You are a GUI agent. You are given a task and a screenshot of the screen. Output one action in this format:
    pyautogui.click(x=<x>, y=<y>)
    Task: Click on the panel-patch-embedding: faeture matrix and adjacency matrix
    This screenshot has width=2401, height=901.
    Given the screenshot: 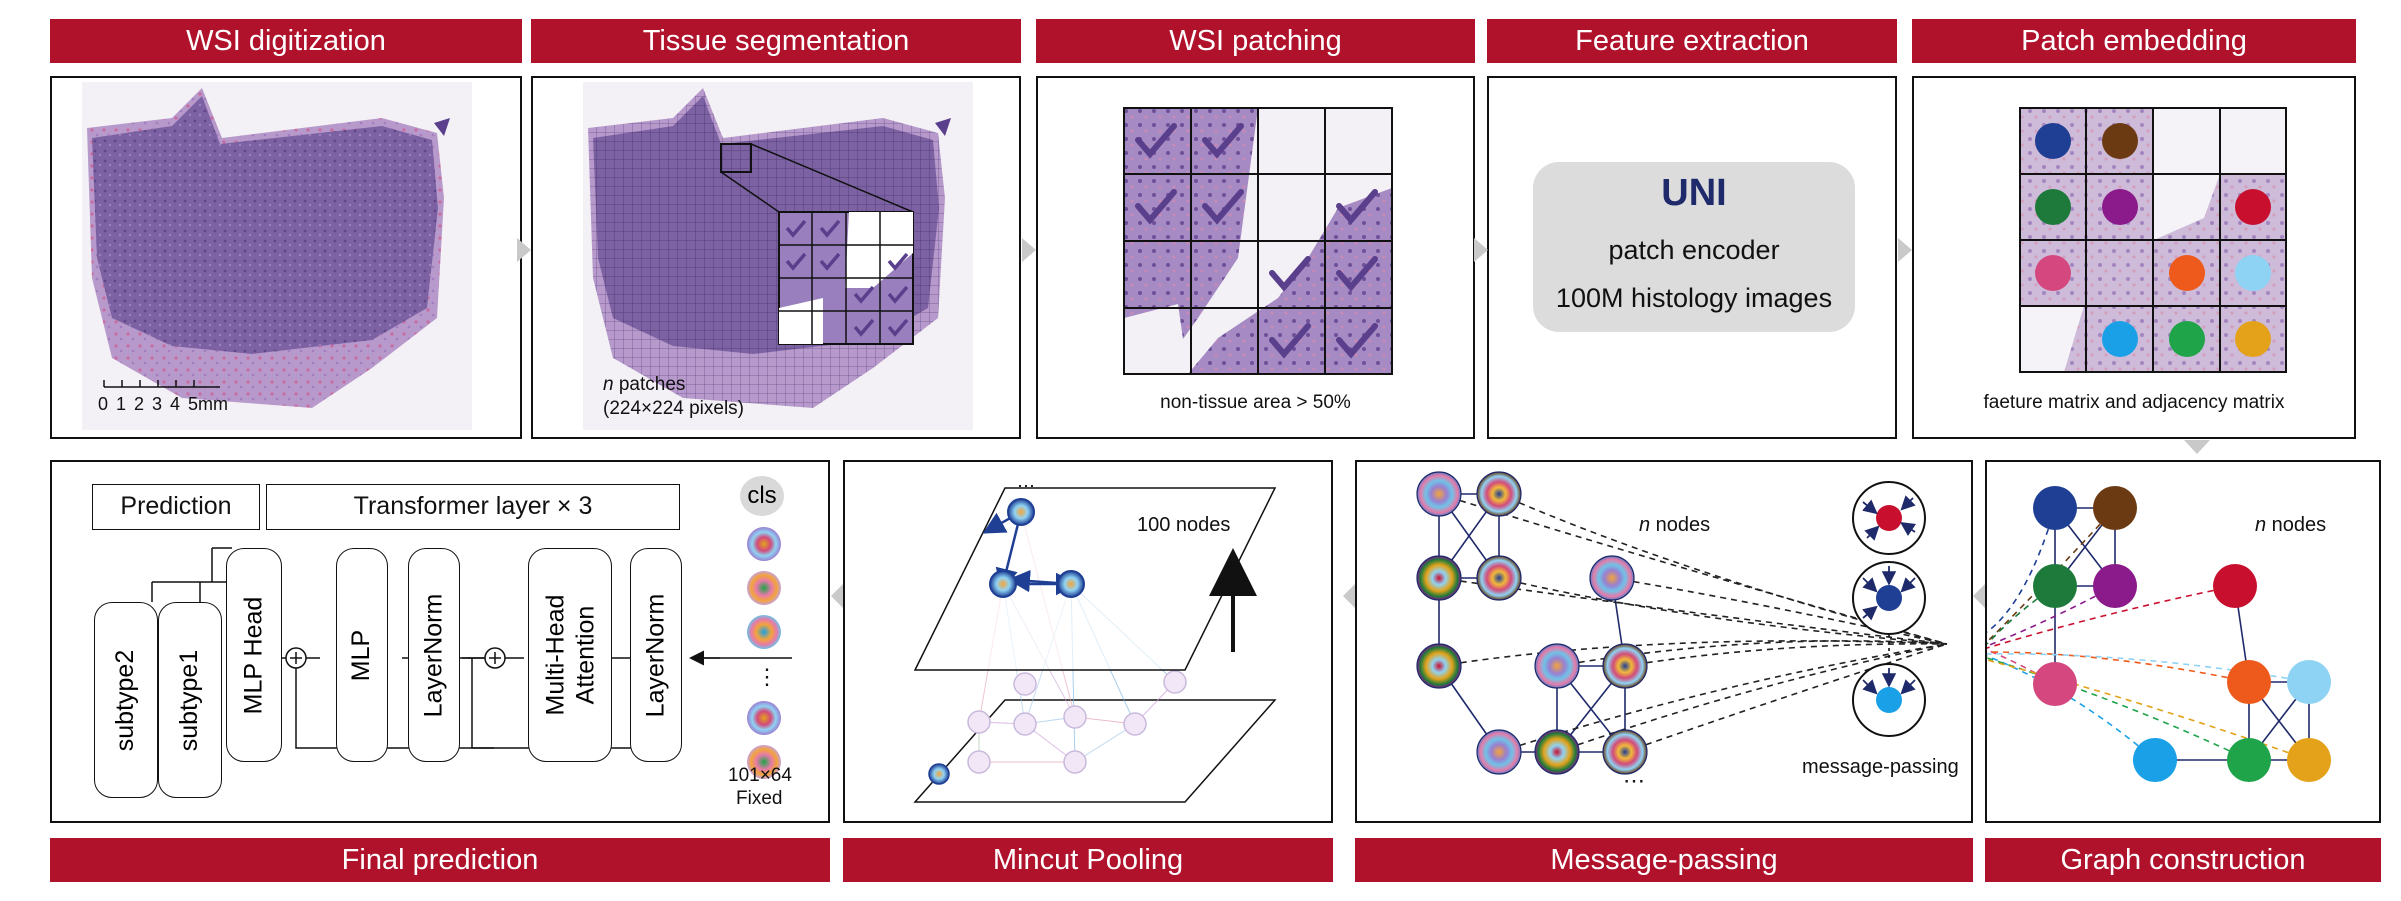 What is the action you would take?
    pyautogui.click(x=2134, y=257)
    